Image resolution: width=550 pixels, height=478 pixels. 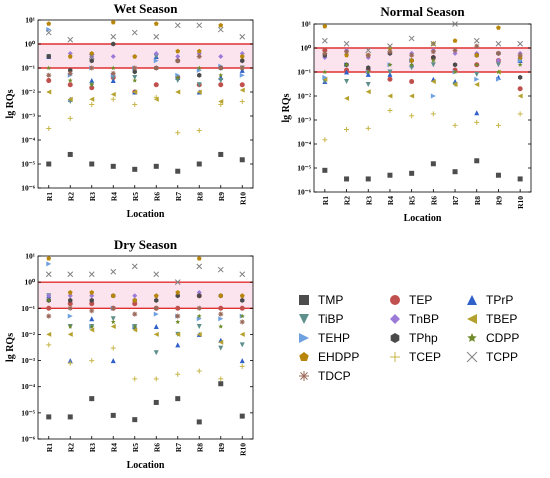 I want to click on y-axis-label: lg RQs, so click(x=10, y=103).